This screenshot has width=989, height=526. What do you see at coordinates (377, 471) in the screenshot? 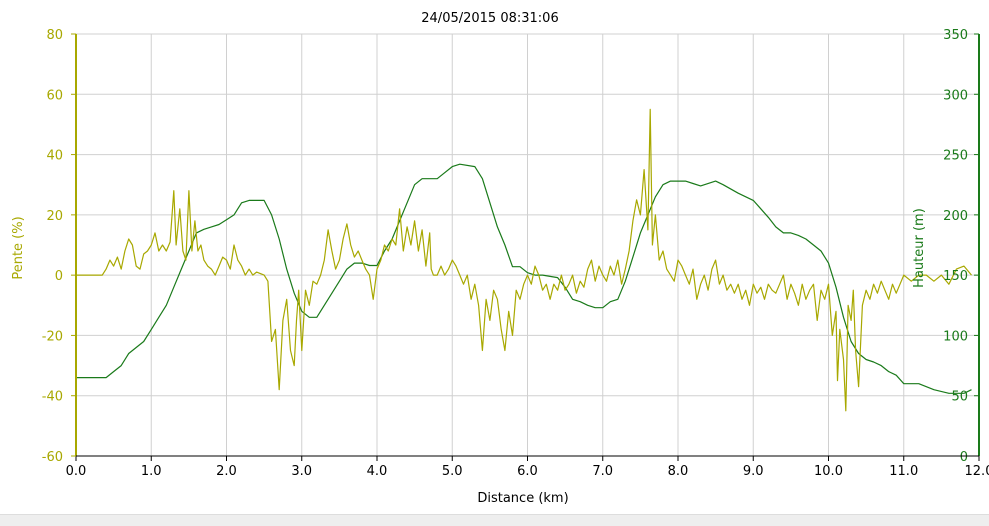
I see `x-tick-label: 4.0` at bounding box center [377, 471].